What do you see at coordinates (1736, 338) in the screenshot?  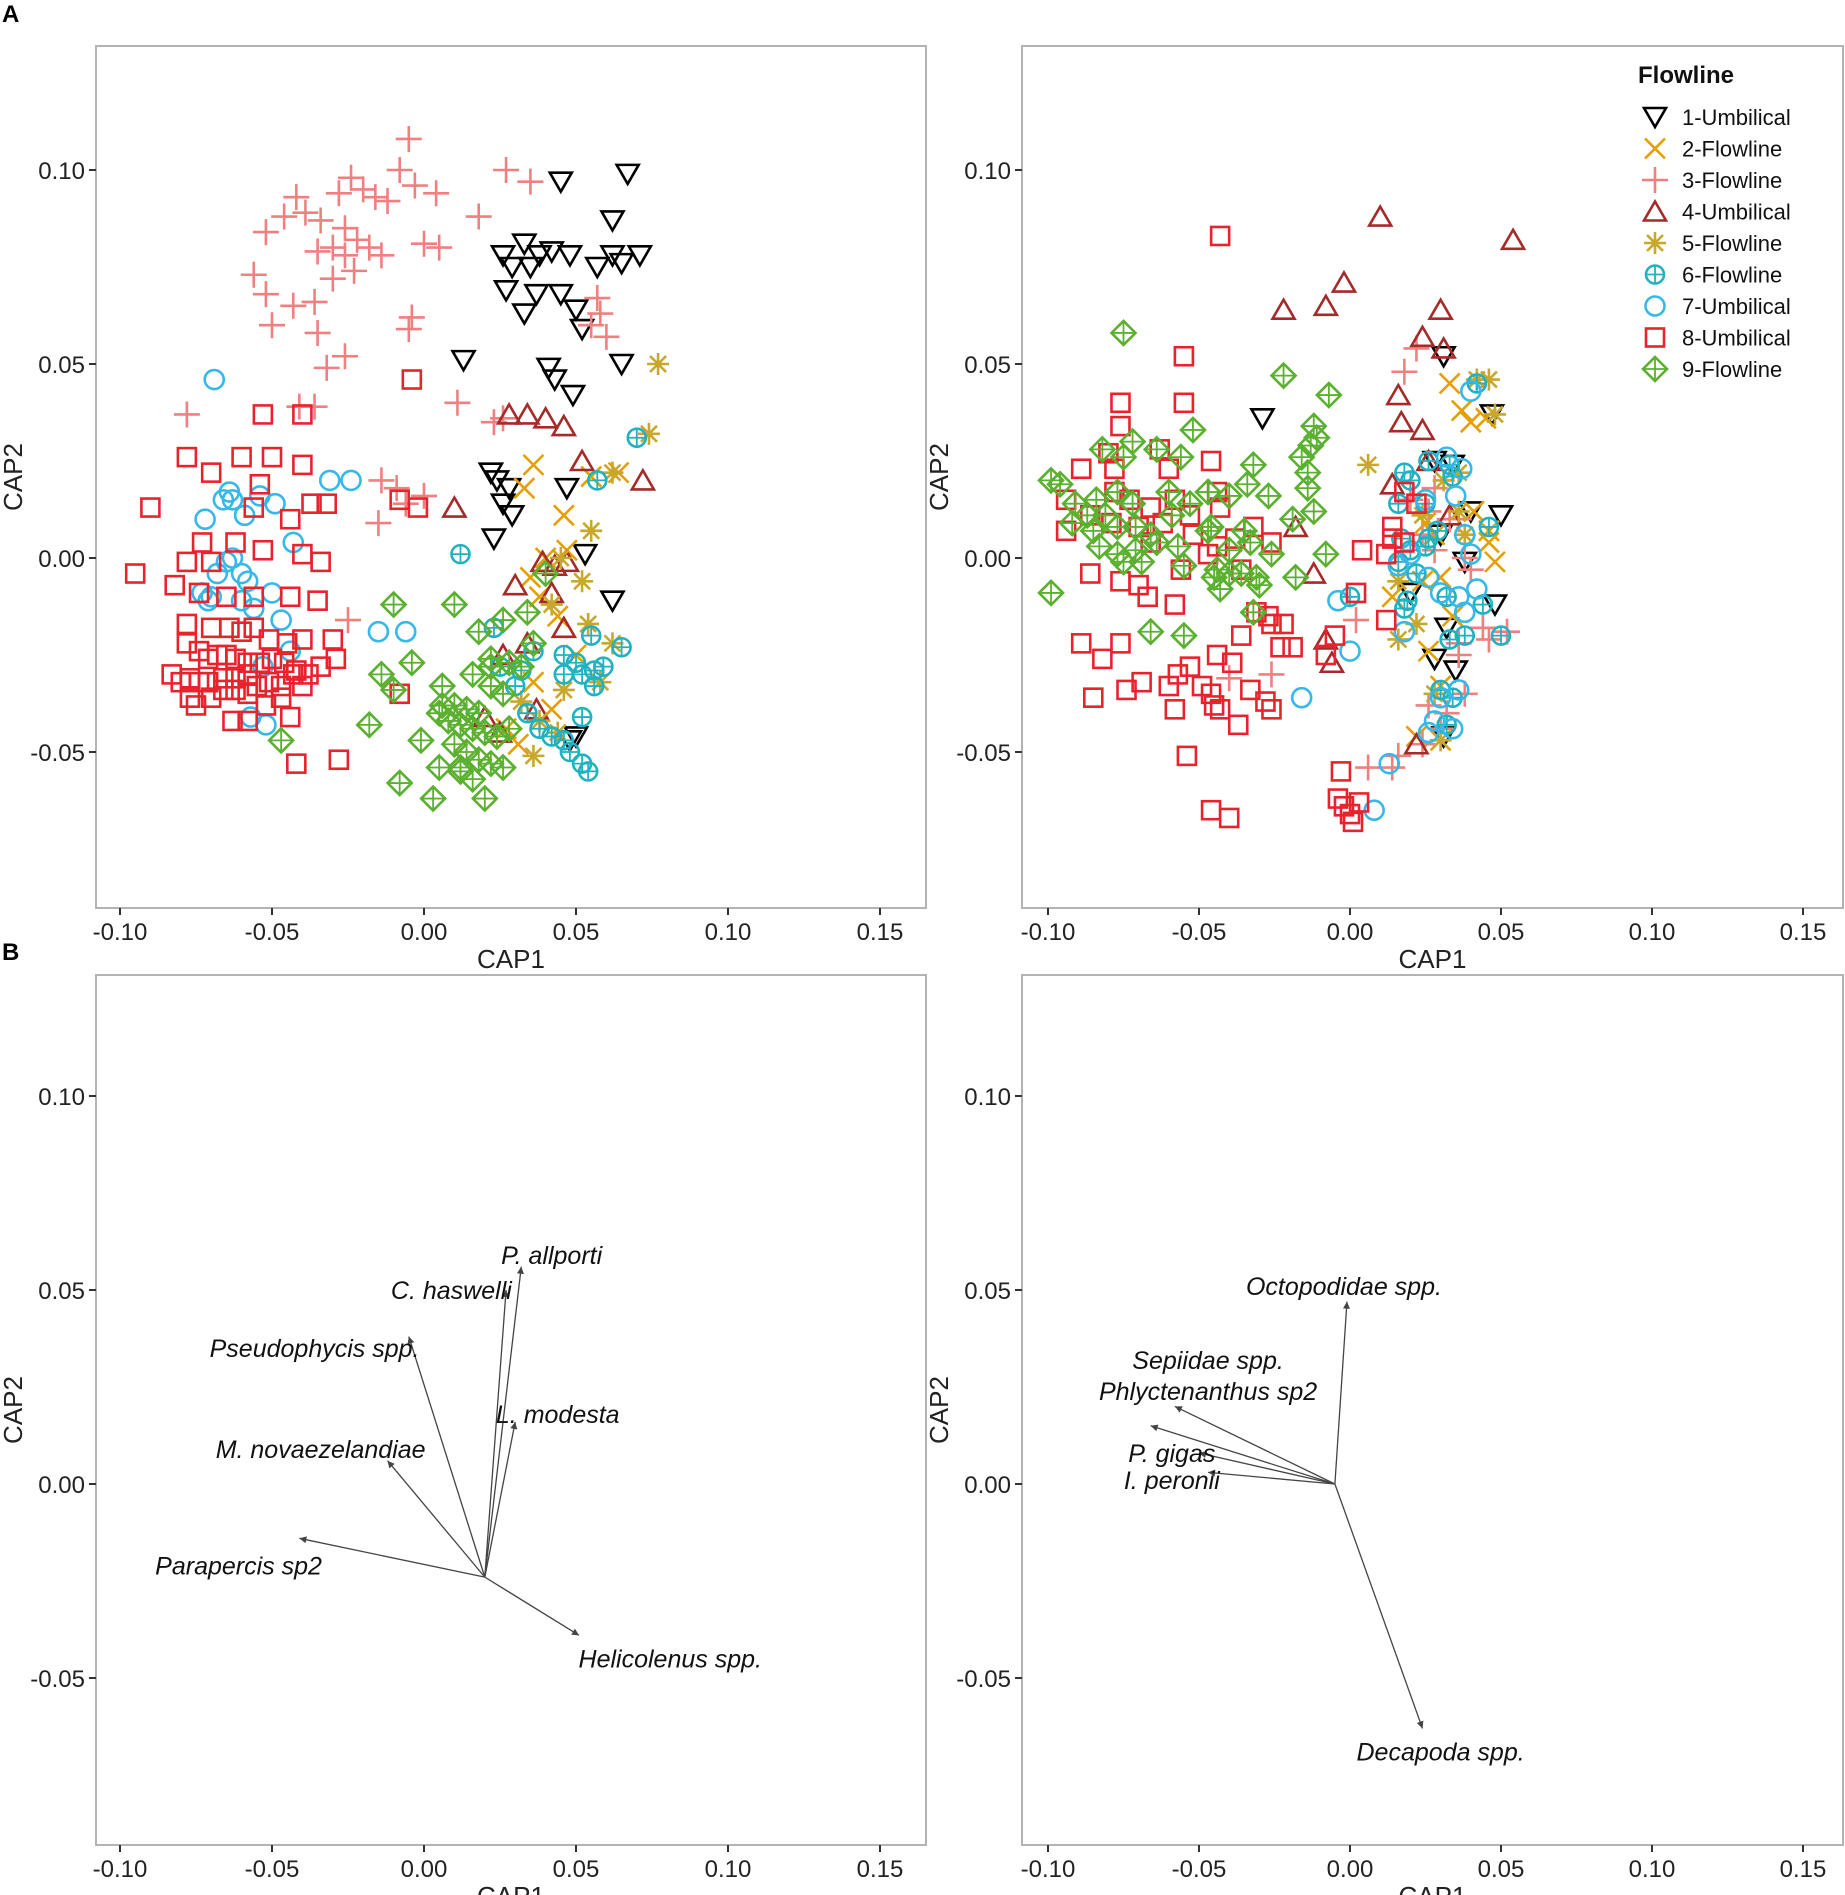 I see `legend-entry: 8-Umbilical` at bounding box center [1736, 338].